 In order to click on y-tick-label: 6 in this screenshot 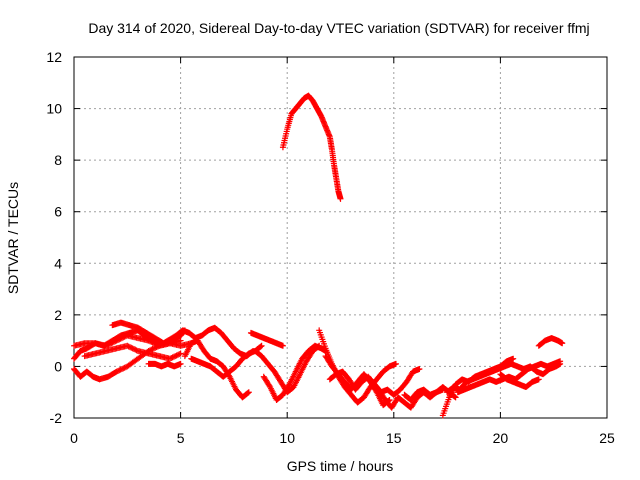, I will do `click(58, 212)`.